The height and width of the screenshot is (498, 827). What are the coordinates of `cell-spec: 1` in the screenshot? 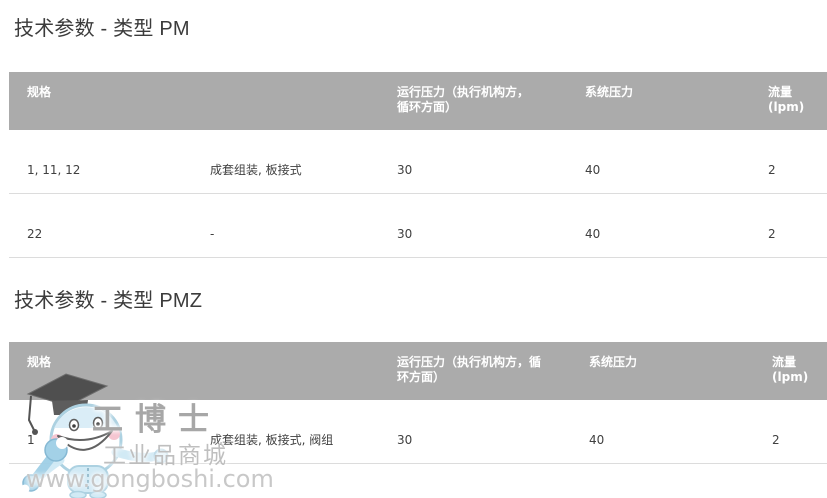 It's located at (100, 431).